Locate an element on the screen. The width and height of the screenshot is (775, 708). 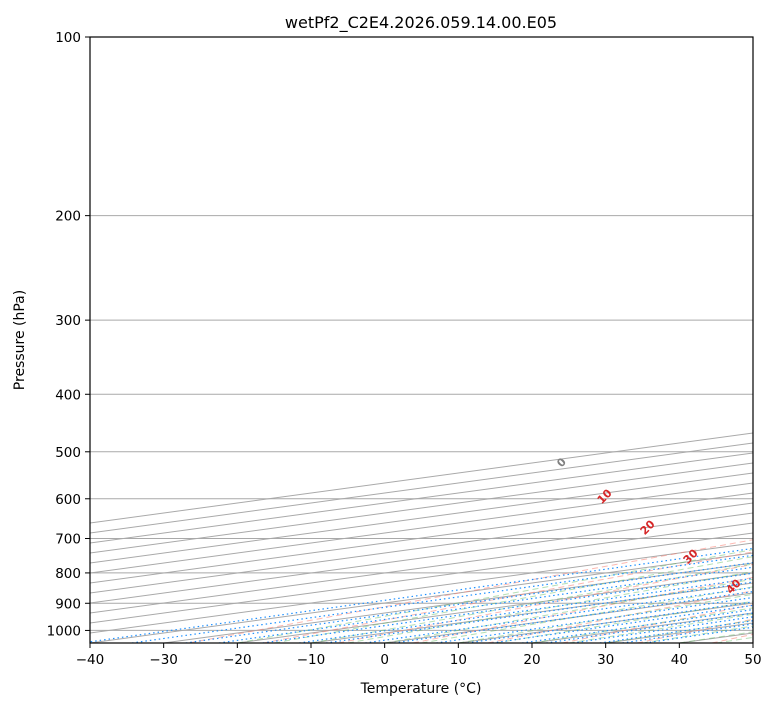
x-tick-label: 0 is located at coordinates (384, 660).